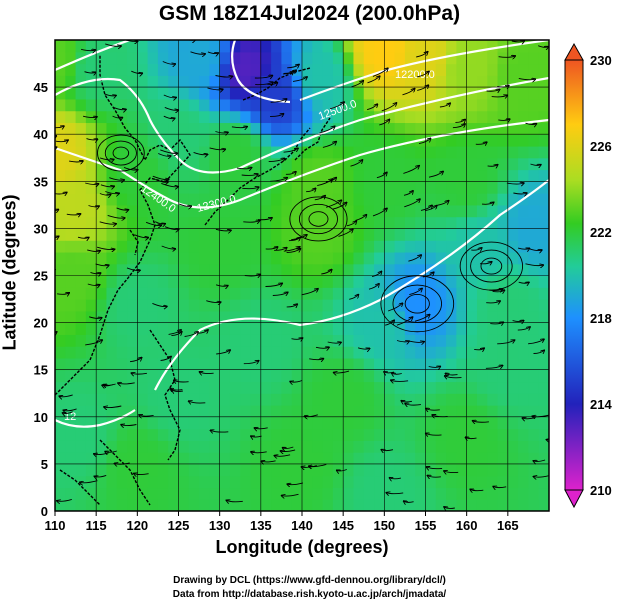 The image size is (619, 605). What do you see at coordinates (41, 134) in the screenshot?
I see `y-tick-label: 40` at bounding box center [41, 134].